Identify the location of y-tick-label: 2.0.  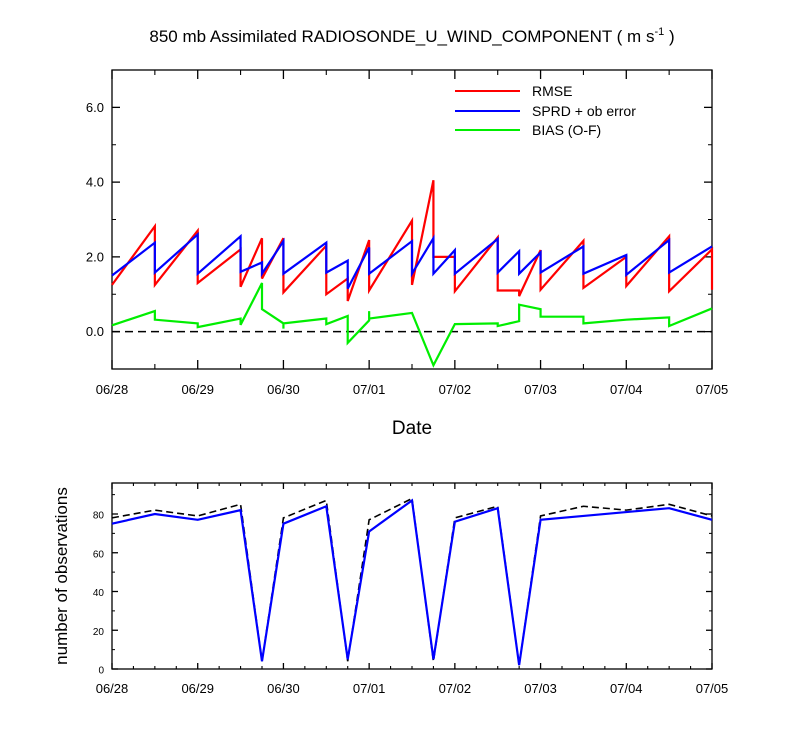
(95, 256).